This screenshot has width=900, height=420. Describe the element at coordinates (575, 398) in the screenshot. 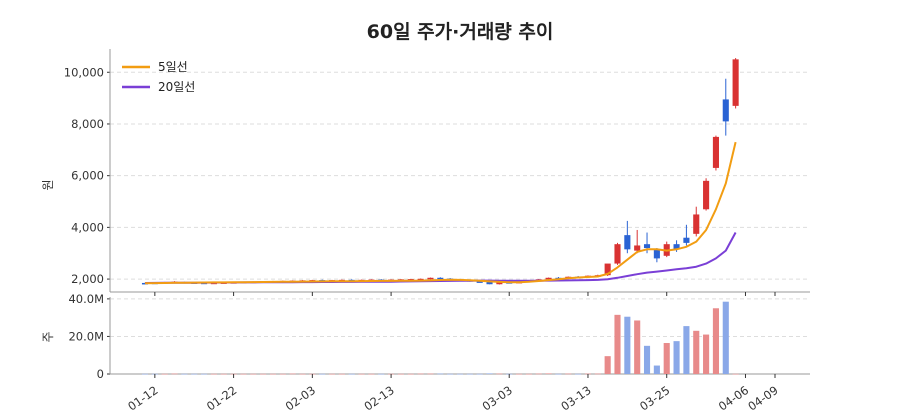

I see `x-tick-label: 03-13` at that location.